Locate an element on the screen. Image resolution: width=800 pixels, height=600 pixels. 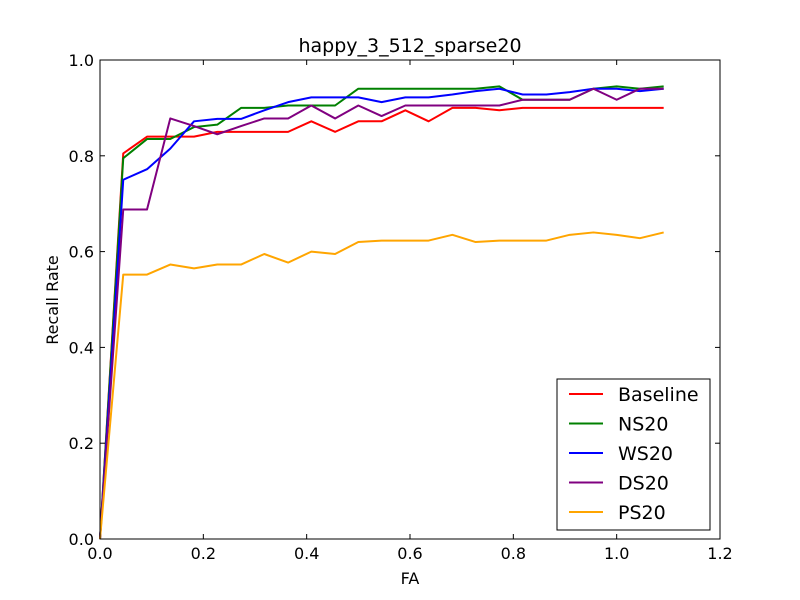
legend-label-ns20: NS20 is located at coordinates (643, 425).